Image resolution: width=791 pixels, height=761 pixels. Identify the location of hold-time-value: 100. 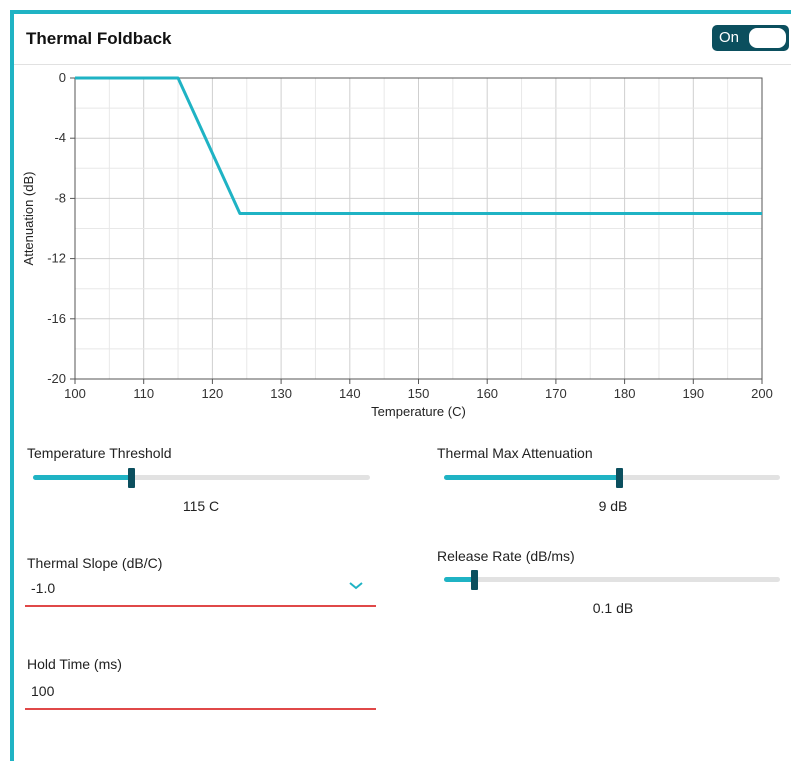
(43, 691).